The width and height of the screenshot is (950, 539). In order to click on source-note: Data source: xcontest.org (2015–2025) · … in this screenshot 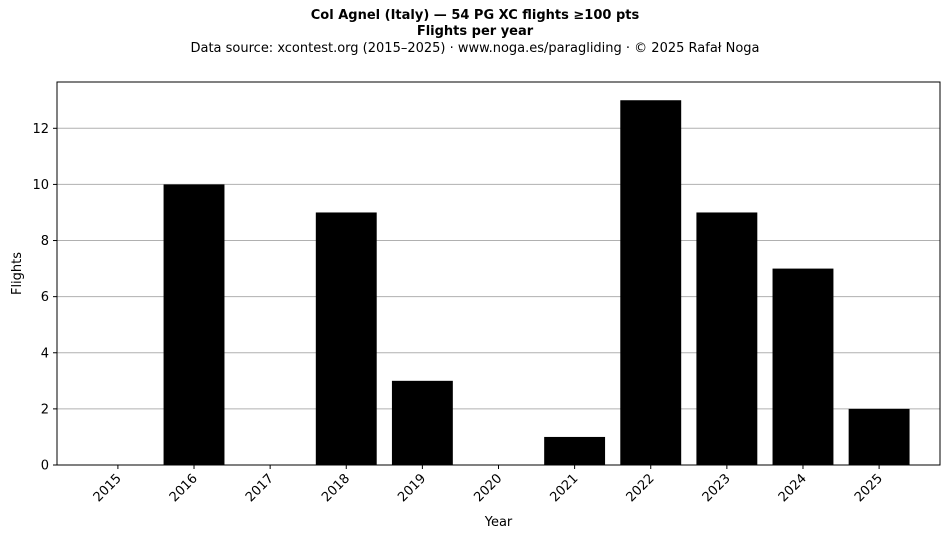, I will do `click(475, 48)`.